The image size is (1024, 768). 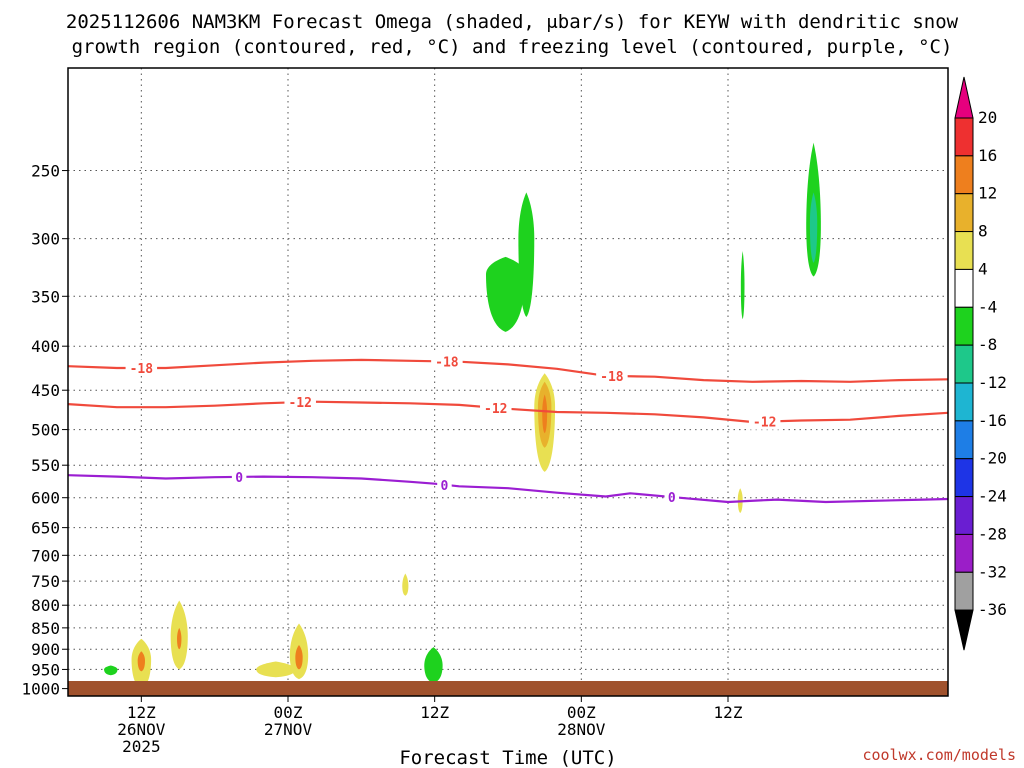 What do you see at coordinates (992, 420) in the screenshot?
I see `colorbar-label: -16` at bounding box center [992, 420].